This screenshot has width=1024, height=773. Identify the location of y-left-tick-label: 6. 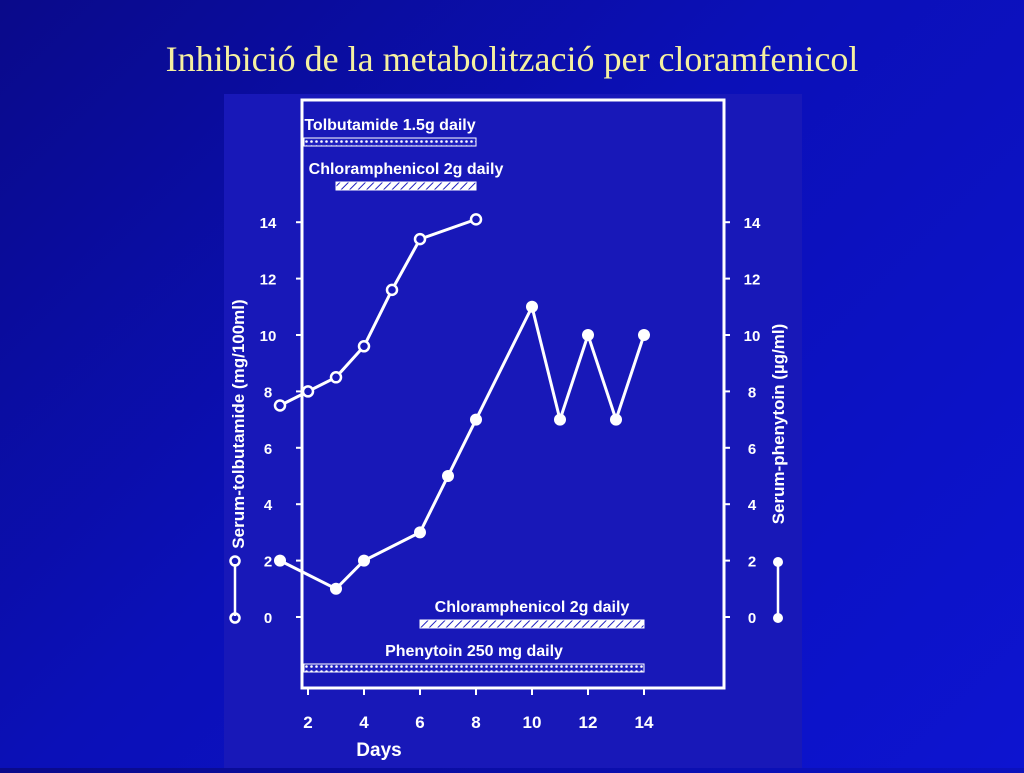
(268, 449).